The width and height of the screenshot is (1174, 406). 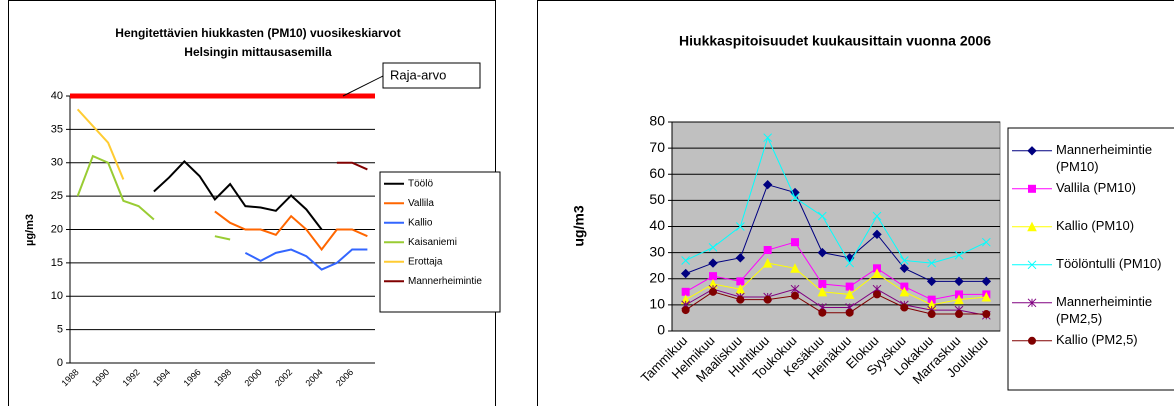 What do you see at coordinates (258, 52) in the screenshot?
I see `chart-title: Helsingin mittausasemilla` at bounding box center [258, 52].